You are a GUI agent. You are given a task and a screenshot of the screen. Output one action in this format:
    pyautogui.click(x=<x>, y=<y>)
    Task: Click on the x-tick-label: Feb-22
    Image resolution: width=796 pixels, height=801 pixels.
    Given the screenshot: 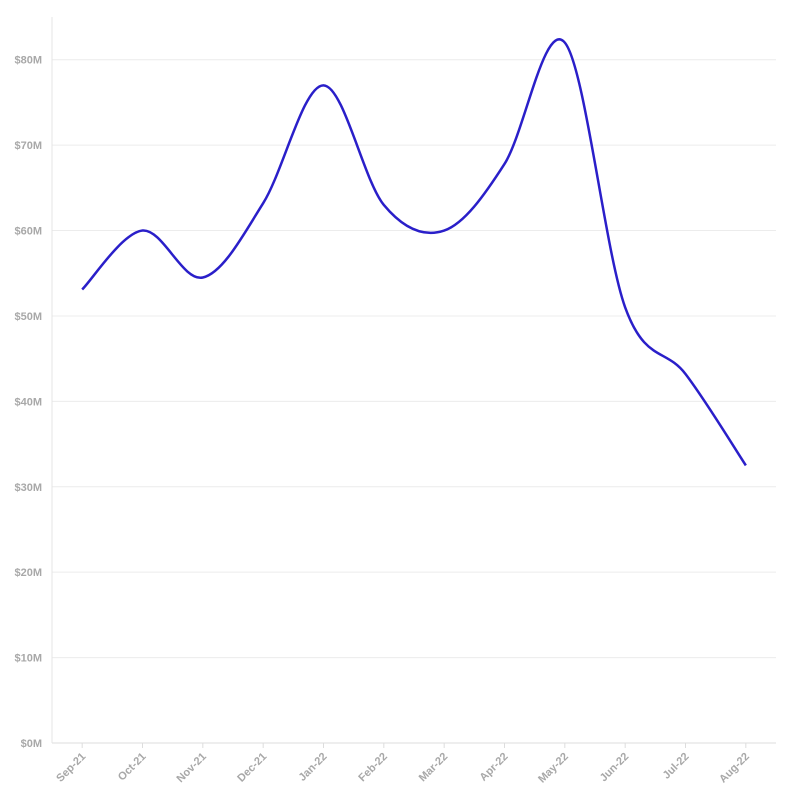 What is the action you would take?
    pyautogui.click(x=373, y=768)
    